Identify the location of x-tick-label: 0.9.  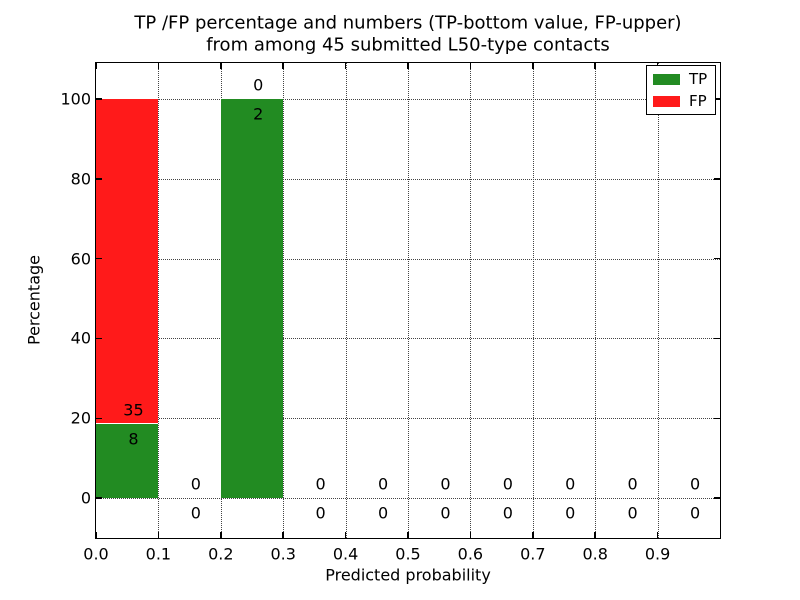
(657, 554).